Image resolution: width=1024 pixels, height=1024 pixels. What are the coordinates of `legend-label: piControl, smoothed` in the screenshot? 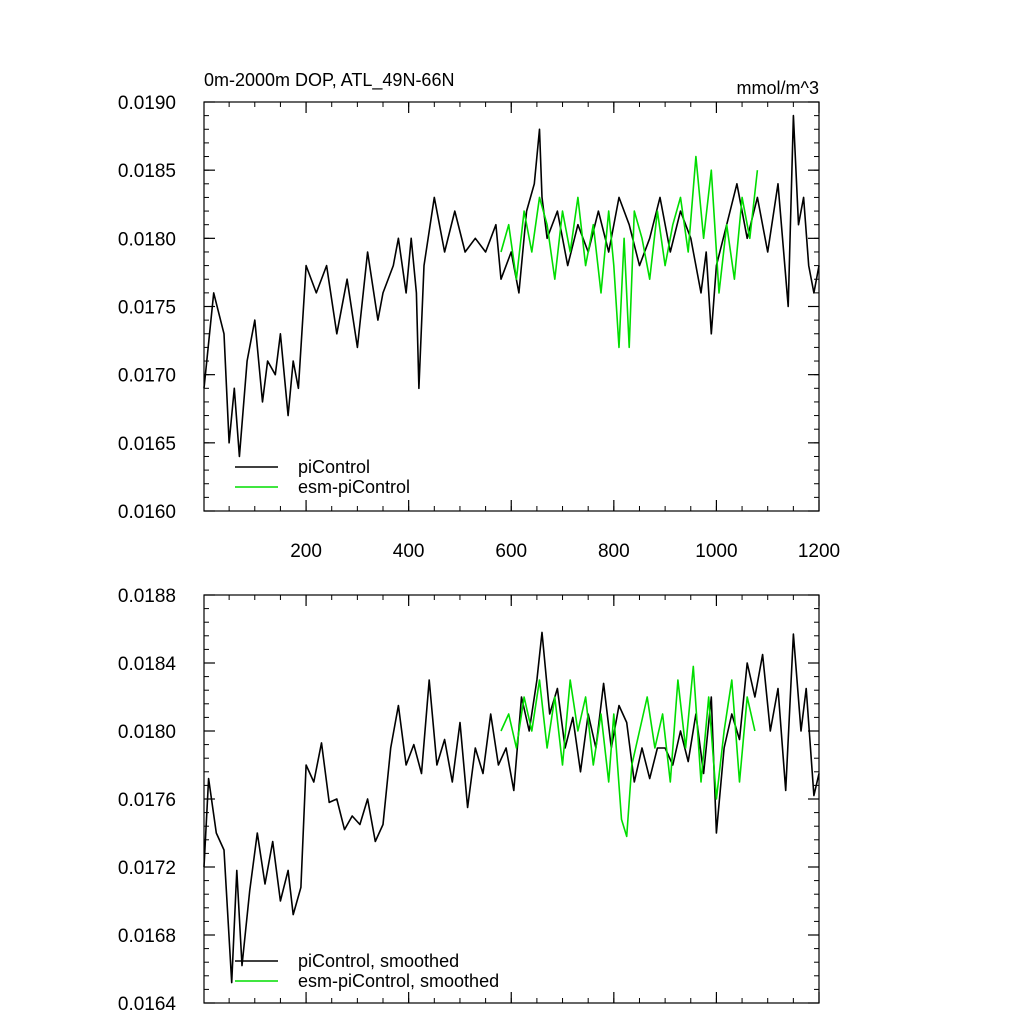 It's located at (378, 961).